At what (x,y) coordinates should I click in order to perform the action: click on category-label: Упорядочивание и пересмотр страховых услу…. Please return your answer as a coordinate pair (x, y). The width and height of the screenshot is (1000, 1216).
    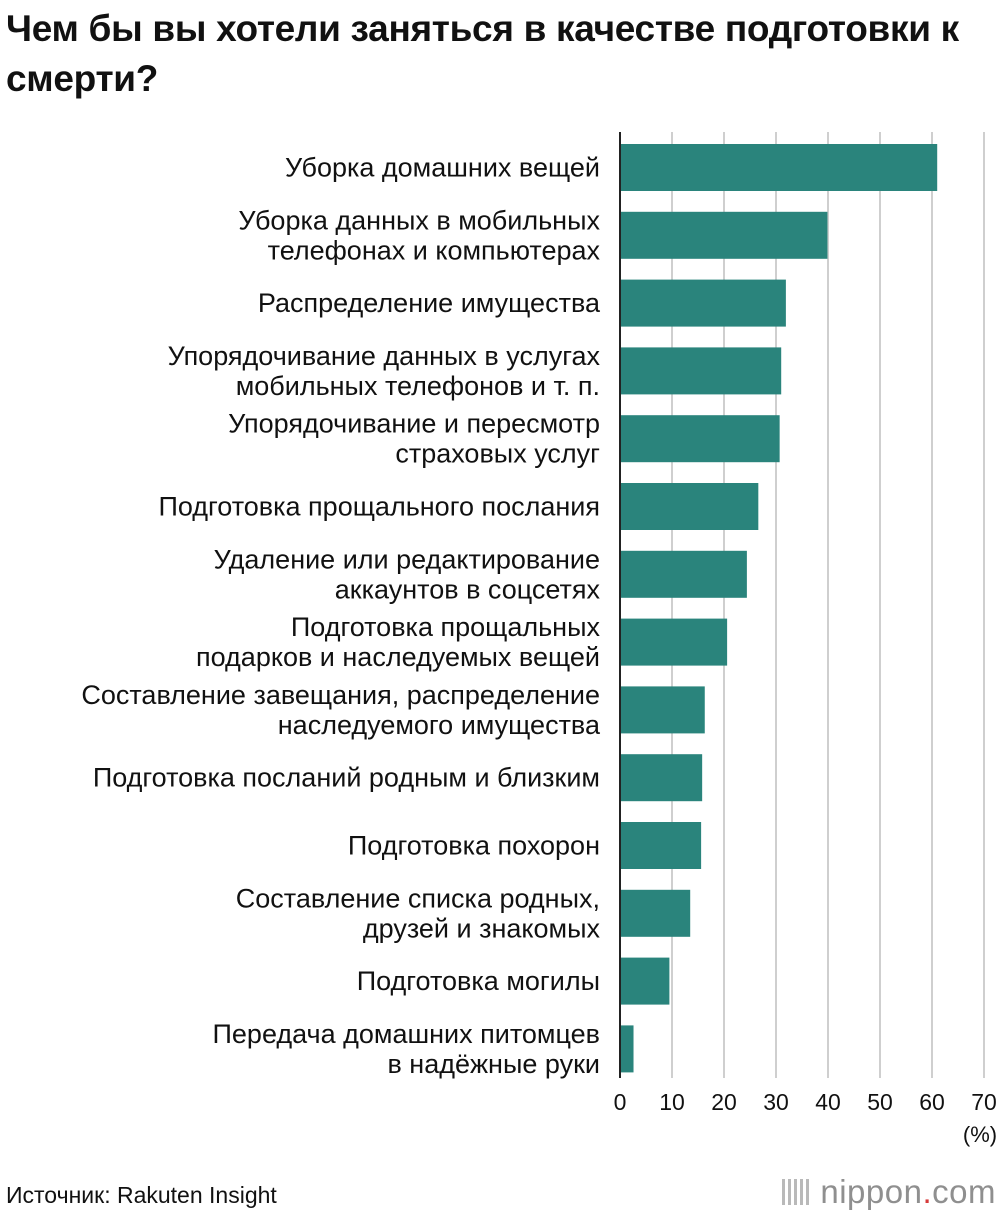
    Looking at the image, I should click on (414, 439).